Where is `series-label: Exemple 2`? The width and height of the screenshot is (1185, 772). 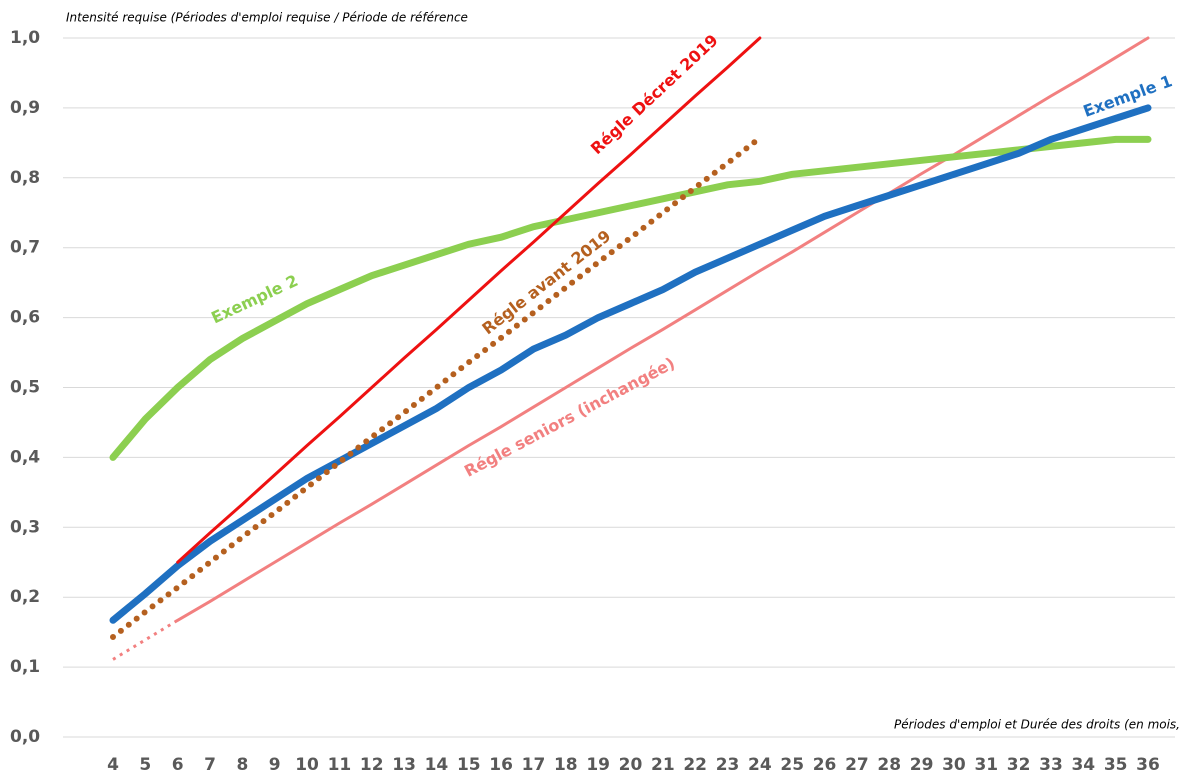
series-label: Exemple 2 is located at coordinates (254, 299).